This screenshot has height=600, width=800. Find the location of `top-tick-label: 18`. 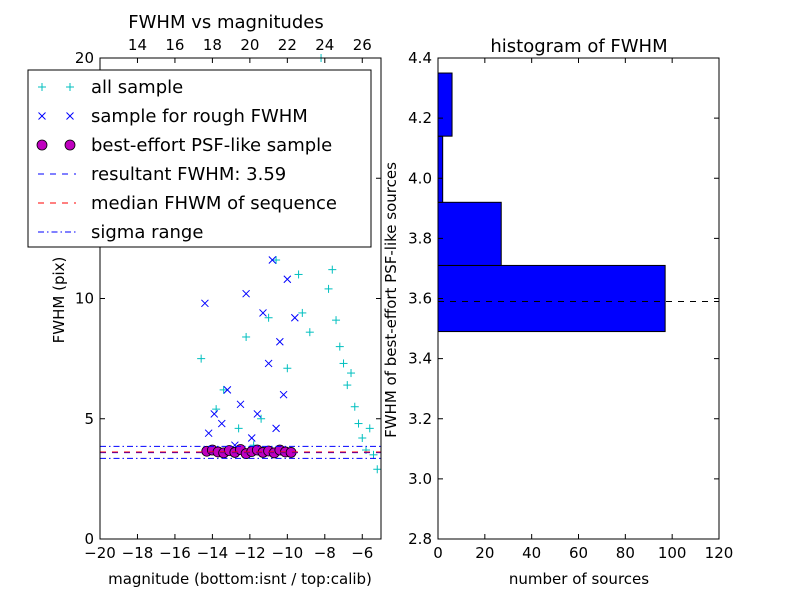

top-tick-label: 18 is located at coordinates (212, 45).